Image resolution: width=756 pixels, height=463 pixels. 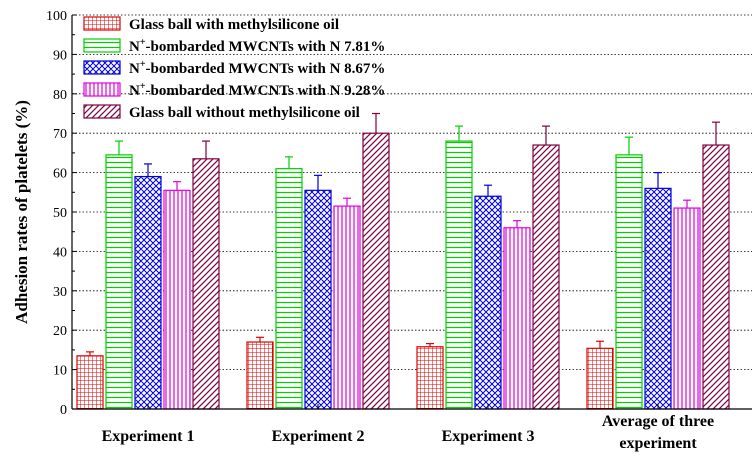 What do you see at coordinates (60, 252) in the screenshot?
I see `y-tick-label: 40` at bounding box center [60, 252].